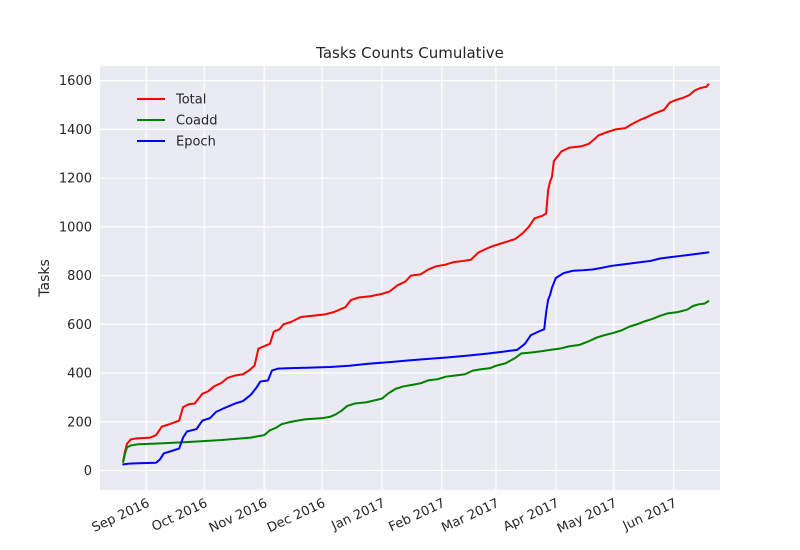 The height and width of the screenshot is (550, 800). What do you see at coordinates (238, 516) in the screenshot?
I see `x-tick-label: Nov 2016` at bounding box center [238, 516].